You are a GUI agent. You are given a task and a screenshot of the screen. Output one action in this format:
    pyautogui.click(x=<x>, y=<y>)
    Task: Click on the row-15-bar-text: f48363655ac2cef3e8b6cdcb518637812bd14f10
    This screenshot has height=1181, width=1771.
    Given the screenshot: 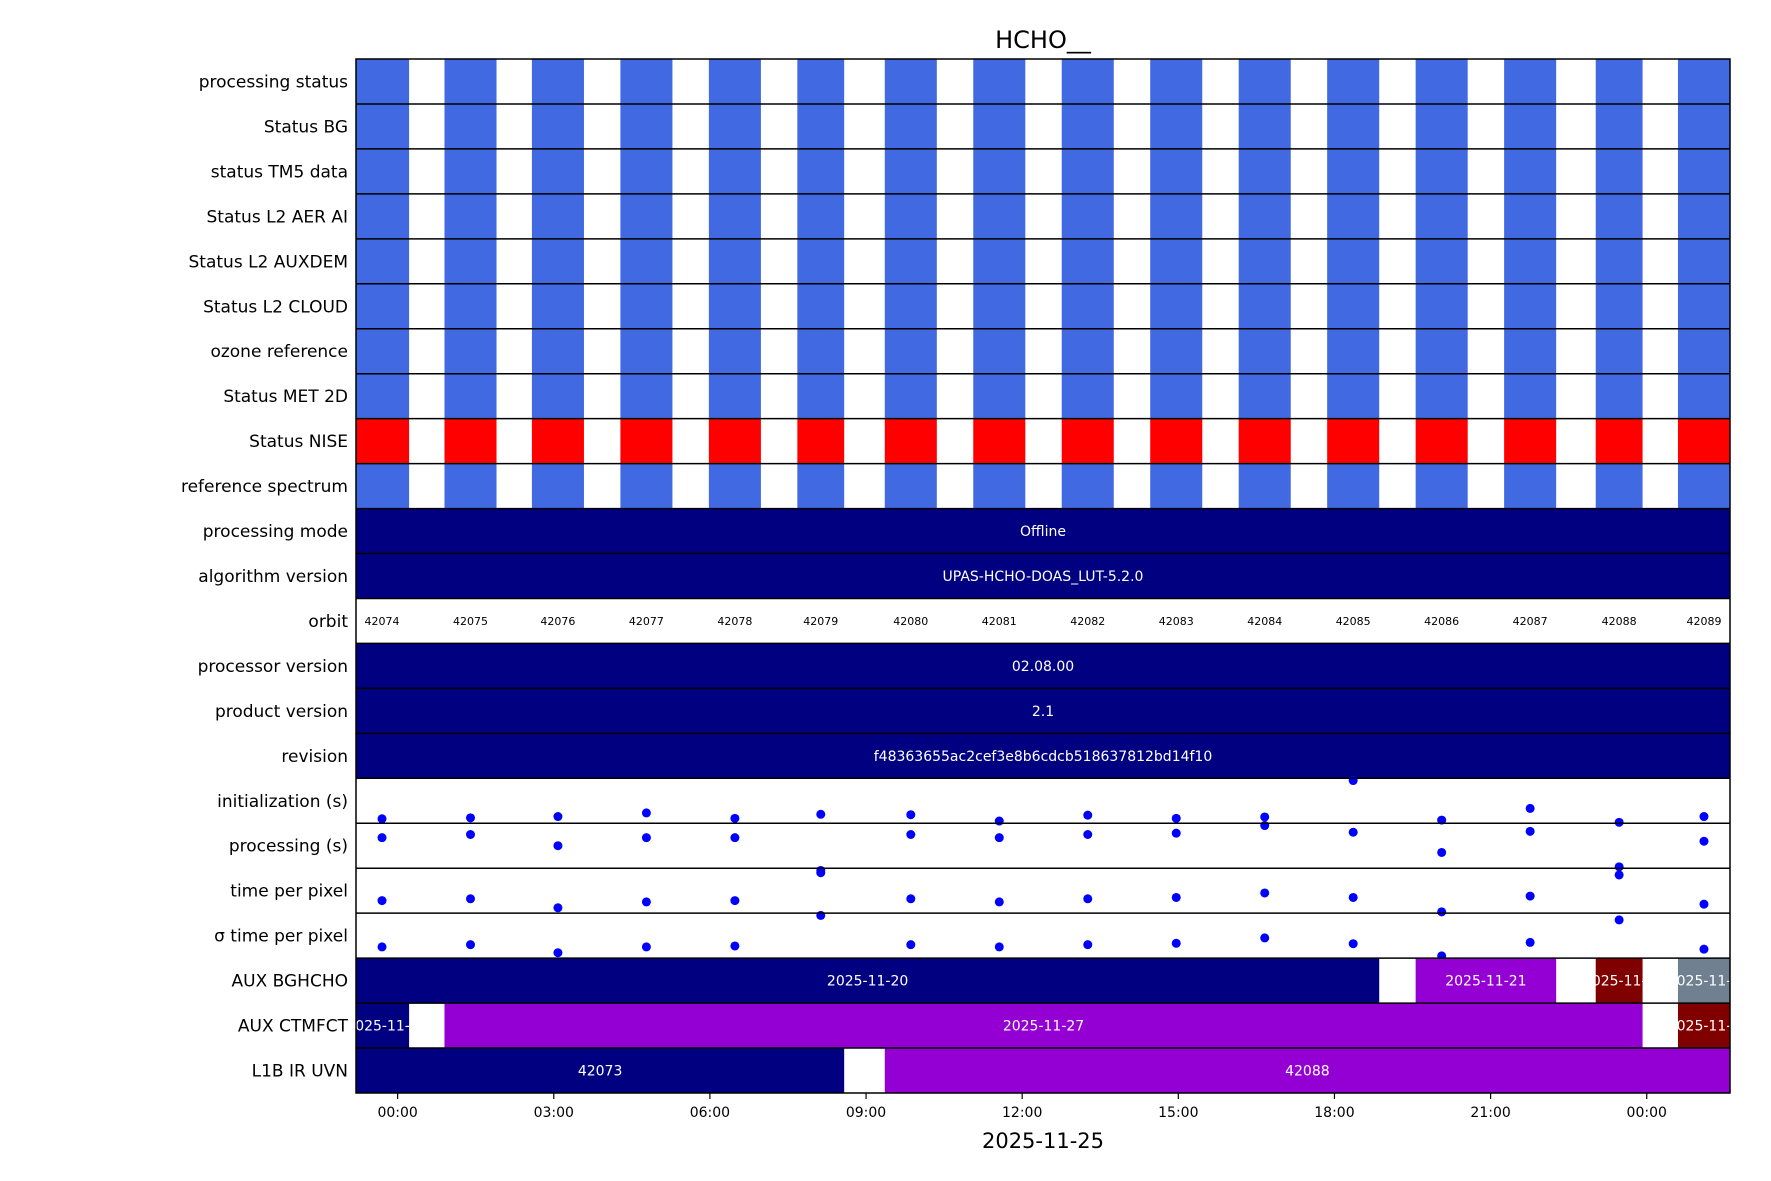 What is the action you would take?
    pyautogui.click(x=1043, y=757)
    